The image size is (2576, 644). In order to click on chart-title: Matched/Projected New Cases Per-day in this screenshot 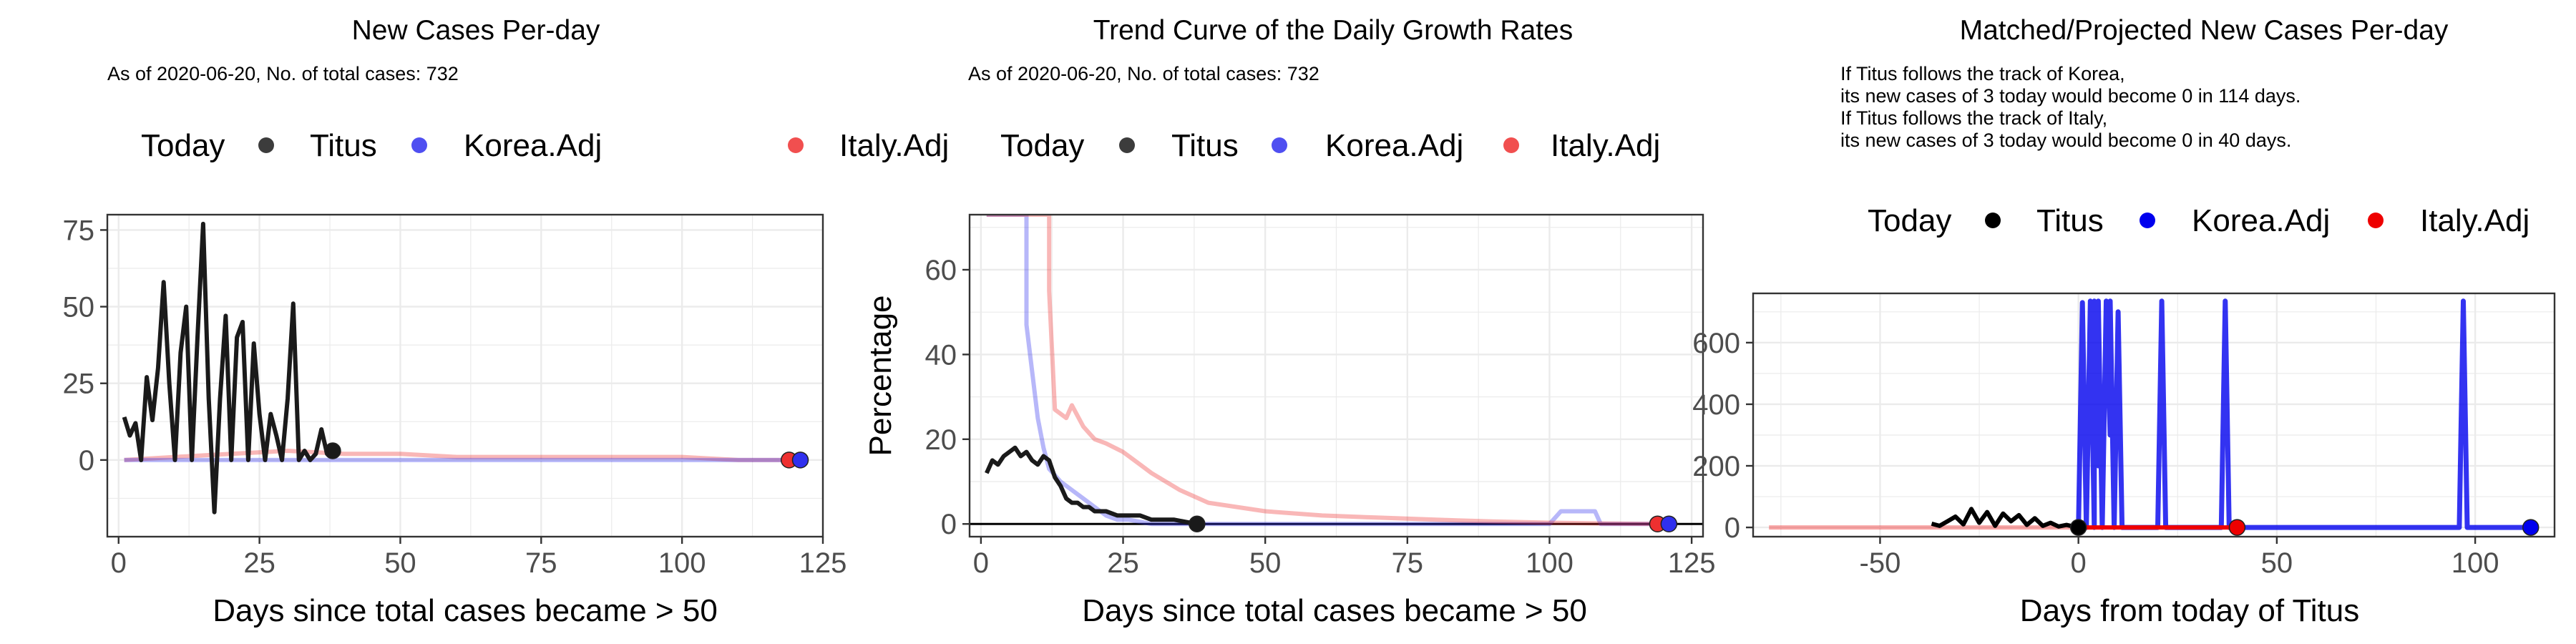, I will do `click(2204, 30)`.